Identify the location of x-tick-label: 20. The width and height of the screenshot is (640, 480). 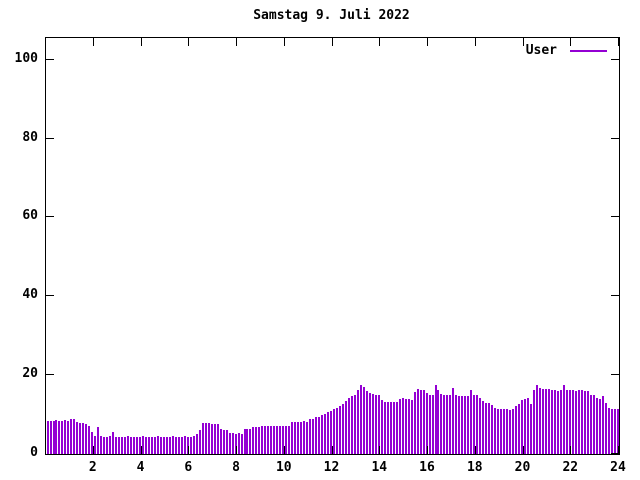
(522, 467).